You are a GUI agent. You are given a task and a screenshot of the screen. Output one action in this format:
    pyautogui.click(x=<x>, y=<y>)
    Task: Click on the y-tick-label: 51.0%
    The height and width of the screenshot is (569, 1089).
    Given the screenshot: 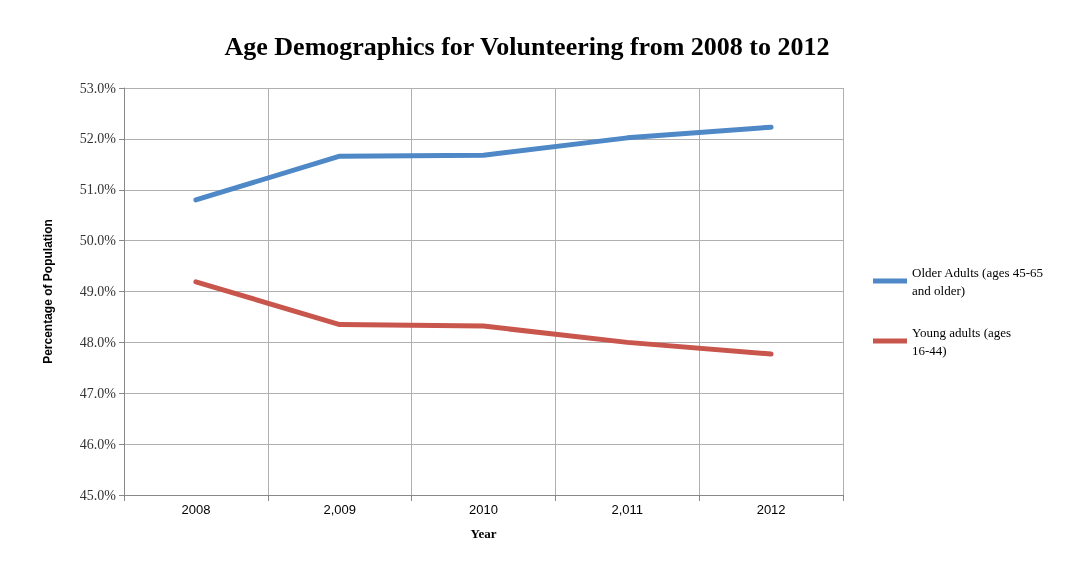 What is the action you would take?
    pyautogui.click(x=98, y=190)
    